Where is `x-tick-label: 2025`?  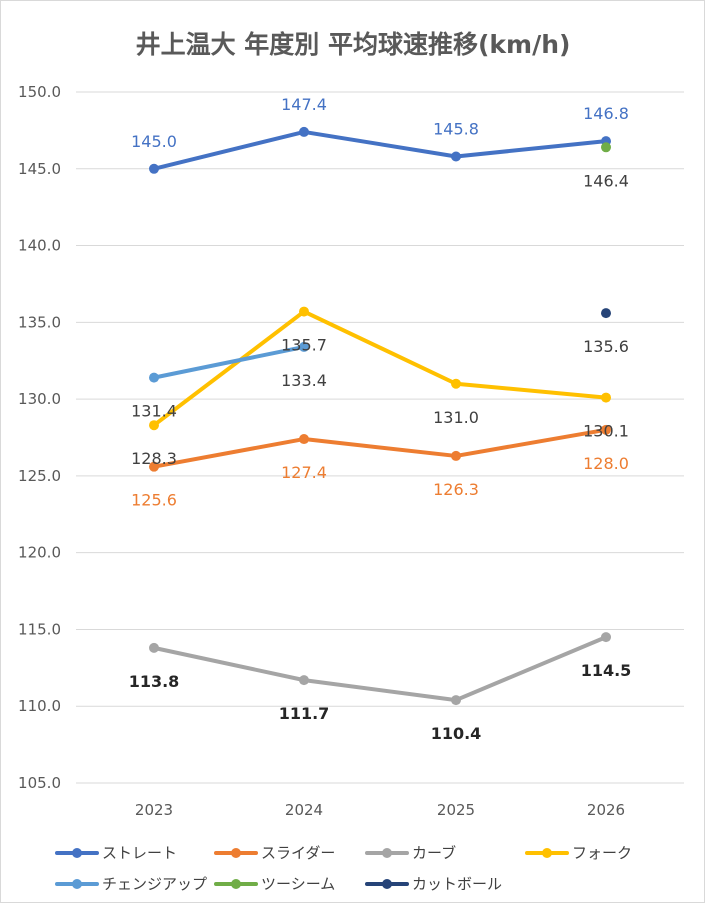 x-tick-label: 2025 is located at coordinates (456, 810).